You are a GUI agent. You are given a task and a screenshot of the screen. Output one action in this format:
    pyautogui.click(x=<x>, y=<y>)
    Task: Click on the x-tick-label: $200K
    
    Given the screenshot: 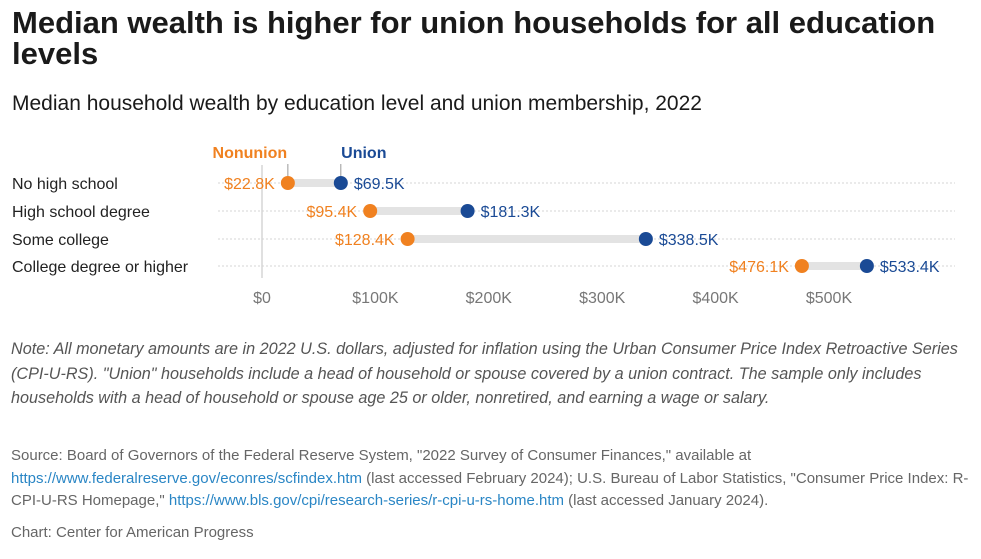 What is the action you would take?
    pyautogui.click(x=489, y=298)
    